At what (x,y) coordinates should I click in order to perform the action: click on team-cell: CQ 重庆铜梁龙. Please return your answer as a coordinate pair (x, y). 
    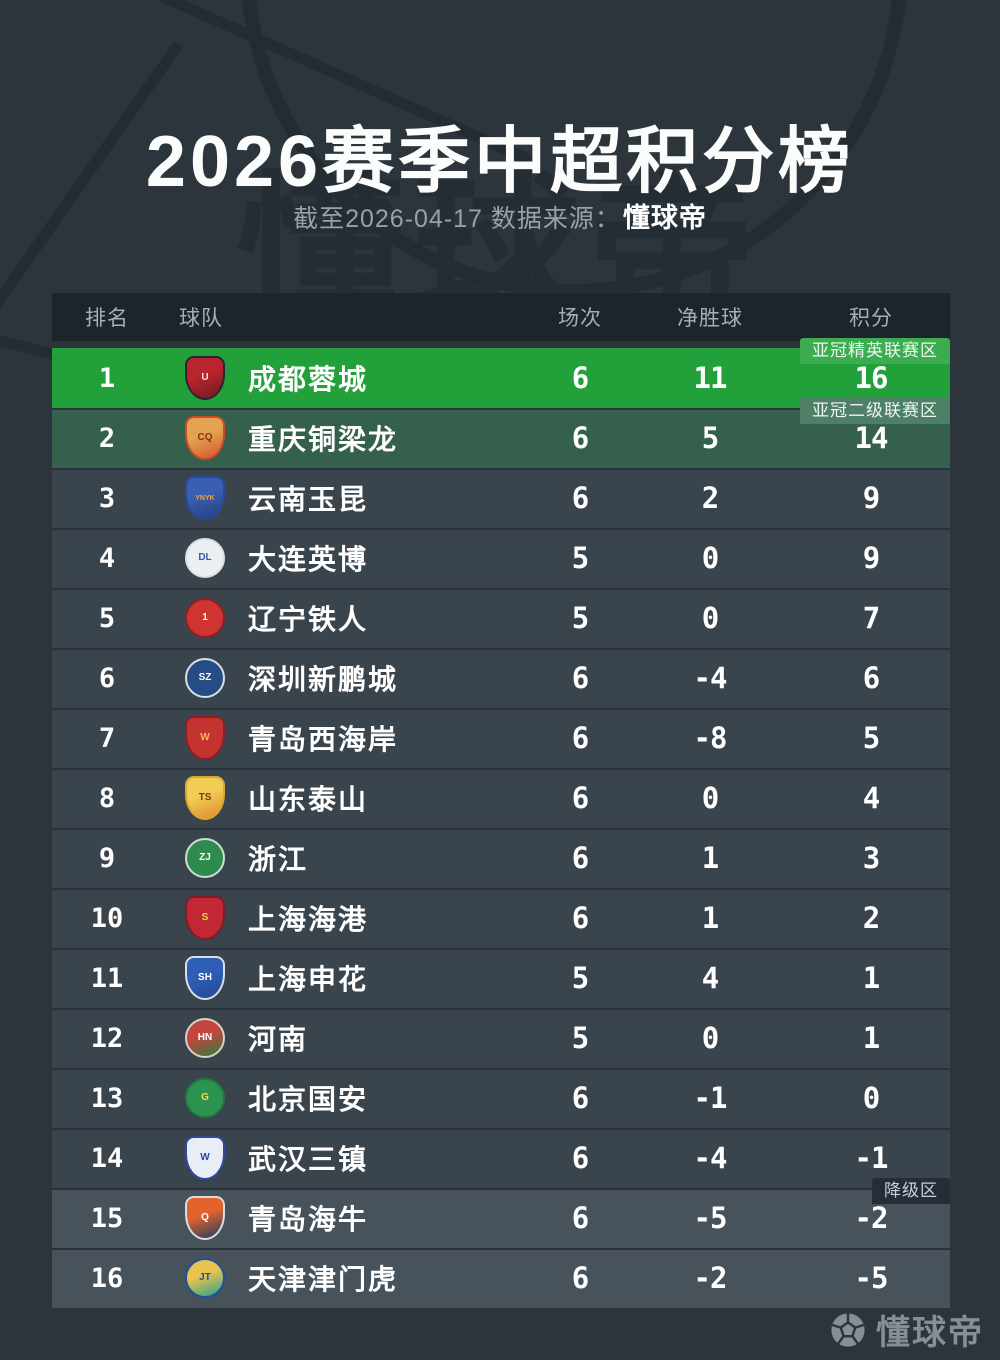
    Looking at the image, I should click on (347, 438).